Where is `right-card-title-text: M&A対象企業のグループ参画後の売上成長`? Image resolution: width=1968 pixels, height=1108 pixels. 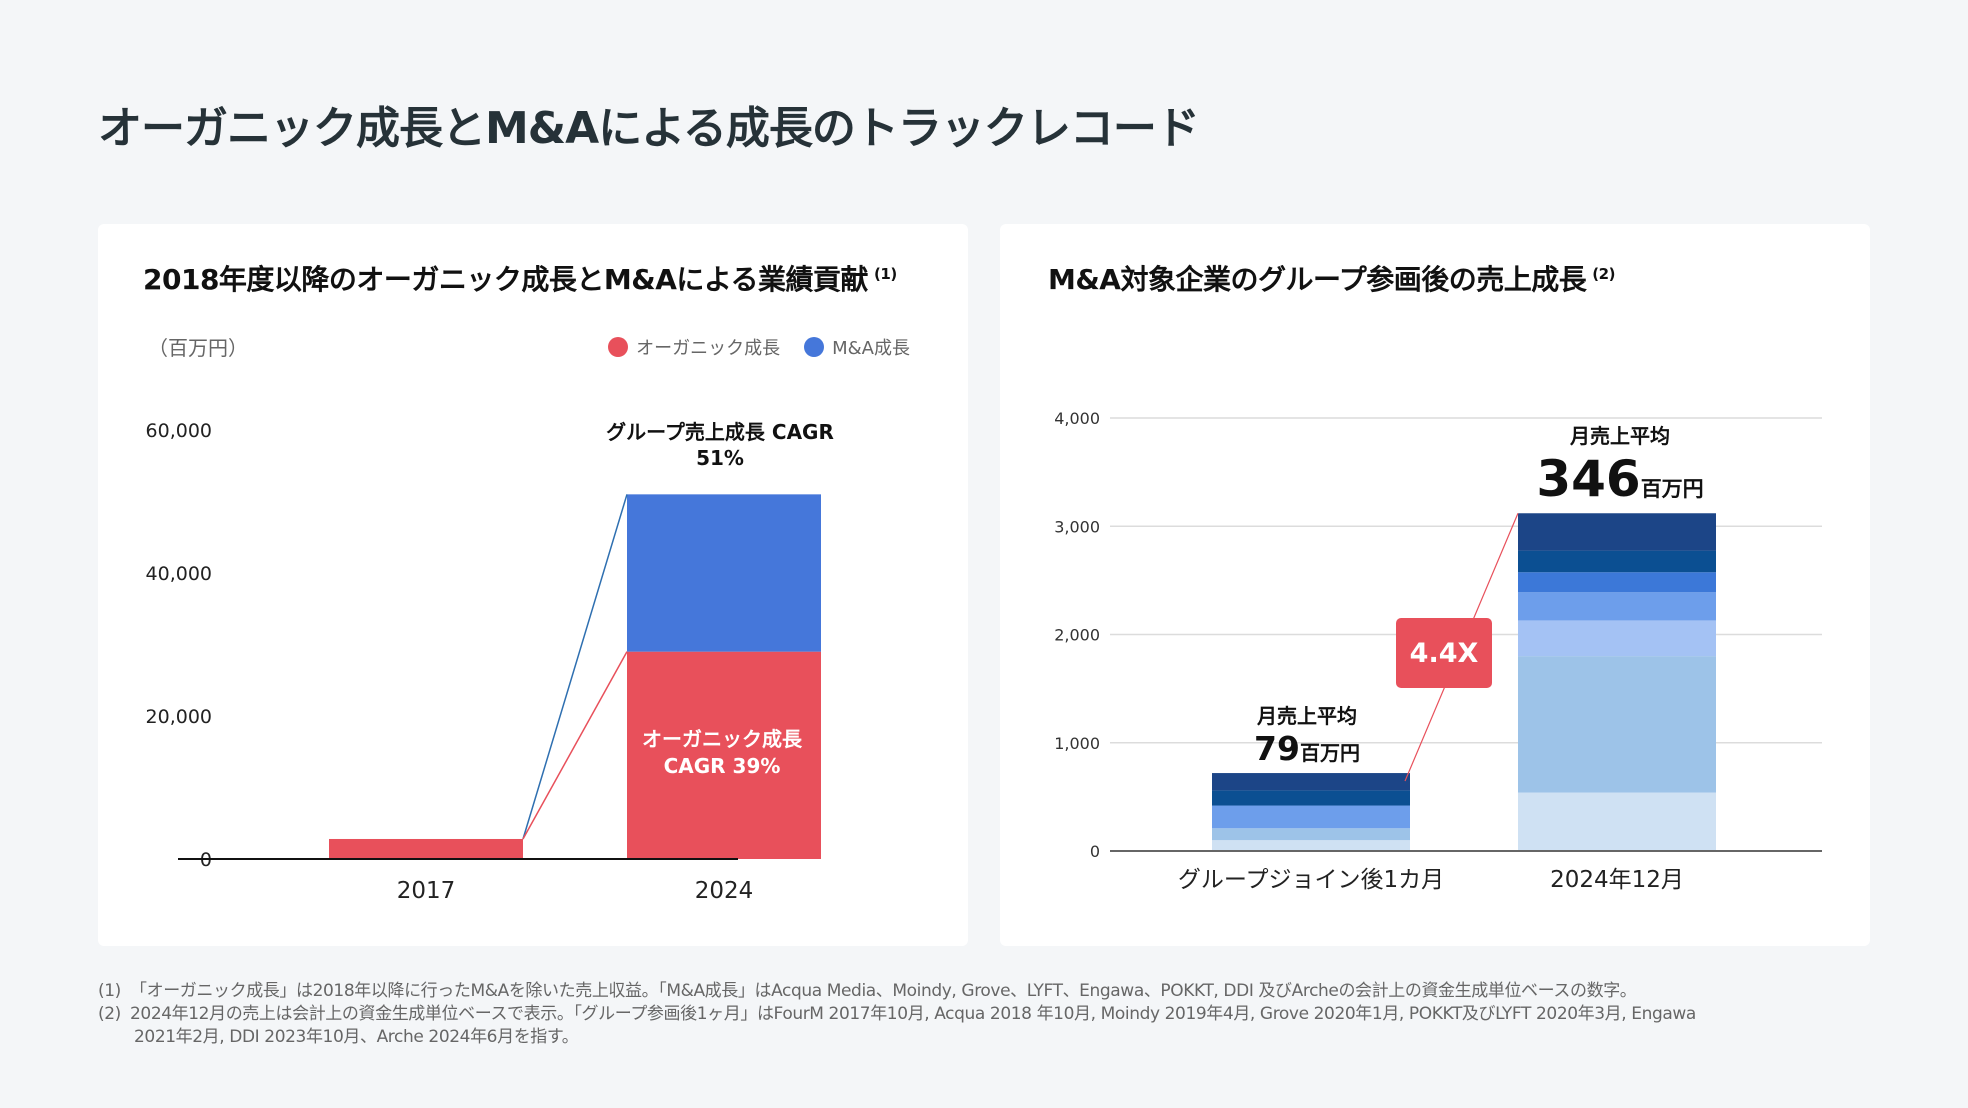
right-card-title-text: M&A対象企業のグループ参画後の売上成長 is located at coordinates (1317, 279).